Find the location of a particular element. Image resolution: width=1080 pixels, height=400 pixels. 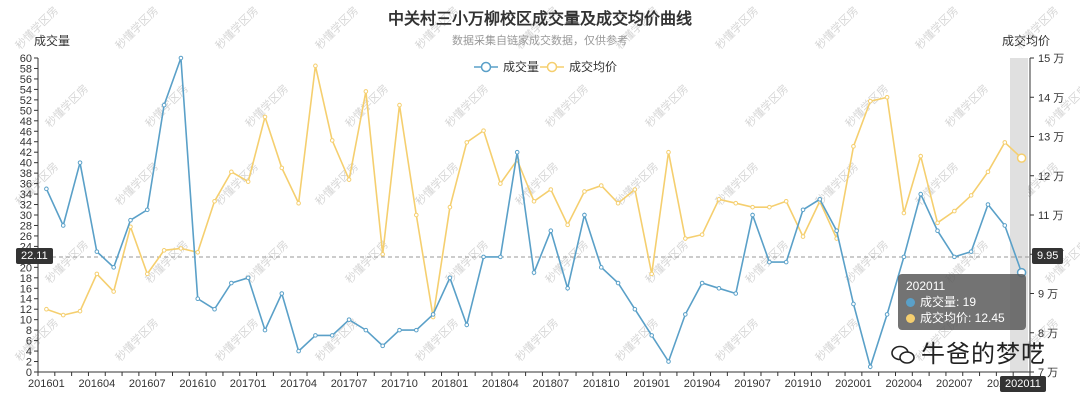

legend: 成交量 成交均价 is located at coordinates (545, 66).